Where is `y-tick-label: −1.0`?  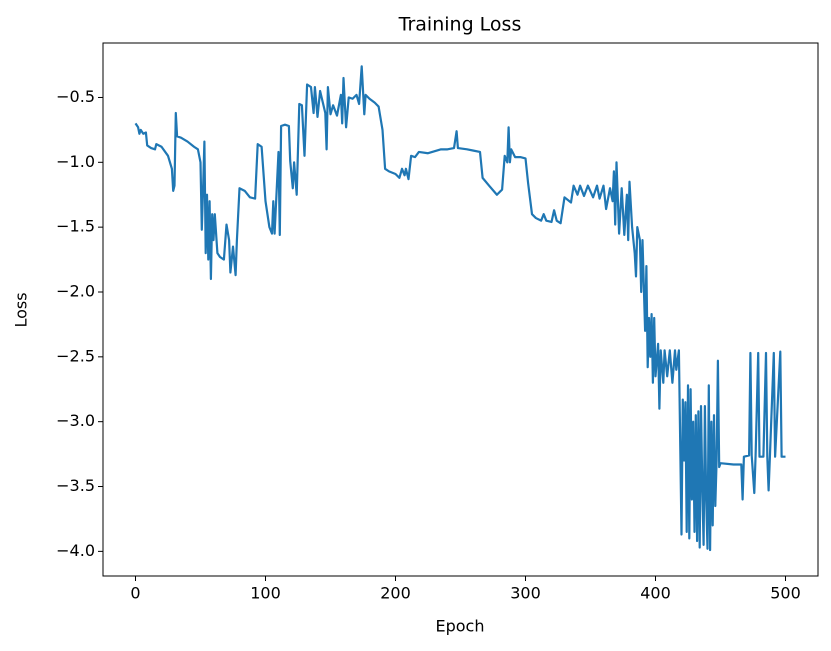 y-tick-label: −1.0 is located at coordinates (75, 161).